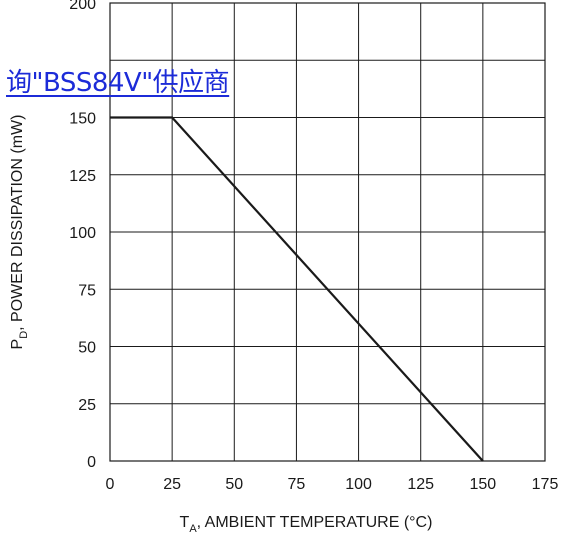 The height and width of the screenshot is (544, 572). What do you see at coordinates (306, 524) in the screenshot?
I see `x-axis-title: TA, AMBIENT TEMPERATURE (°C)` at bounding box center [306, 524].